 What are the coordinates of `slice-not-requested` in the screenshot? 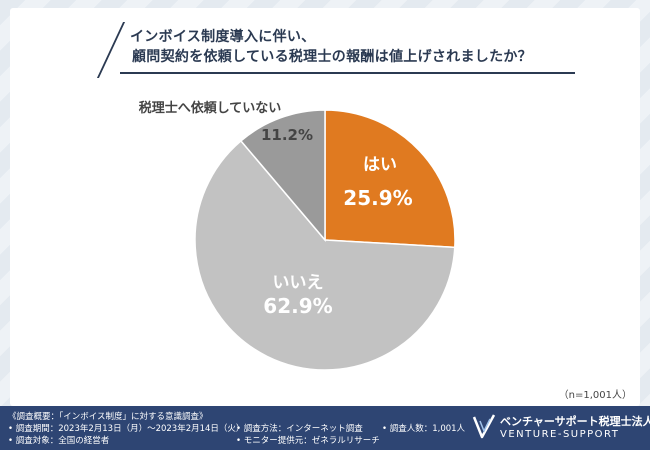 It's located at (282, 176).